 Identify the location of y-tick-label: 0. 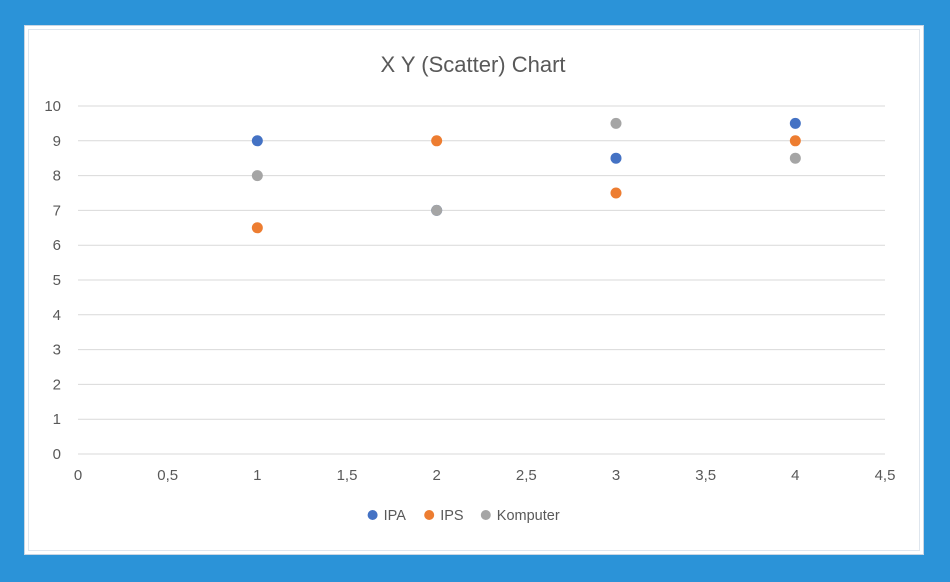
(57, 454).